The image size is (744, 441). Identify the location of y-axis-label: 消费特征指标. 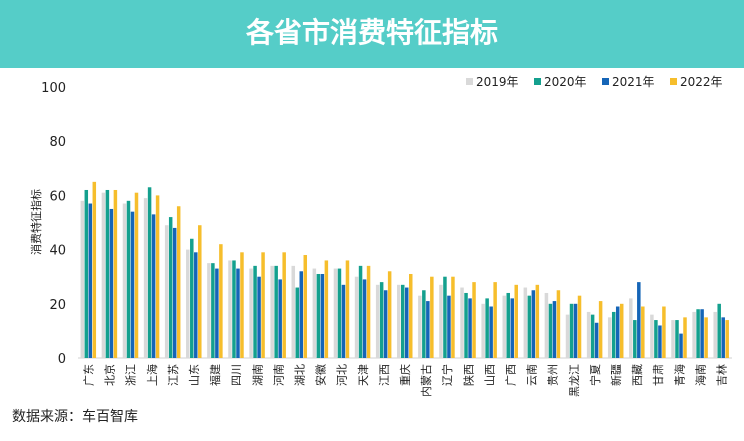
(36, 222).